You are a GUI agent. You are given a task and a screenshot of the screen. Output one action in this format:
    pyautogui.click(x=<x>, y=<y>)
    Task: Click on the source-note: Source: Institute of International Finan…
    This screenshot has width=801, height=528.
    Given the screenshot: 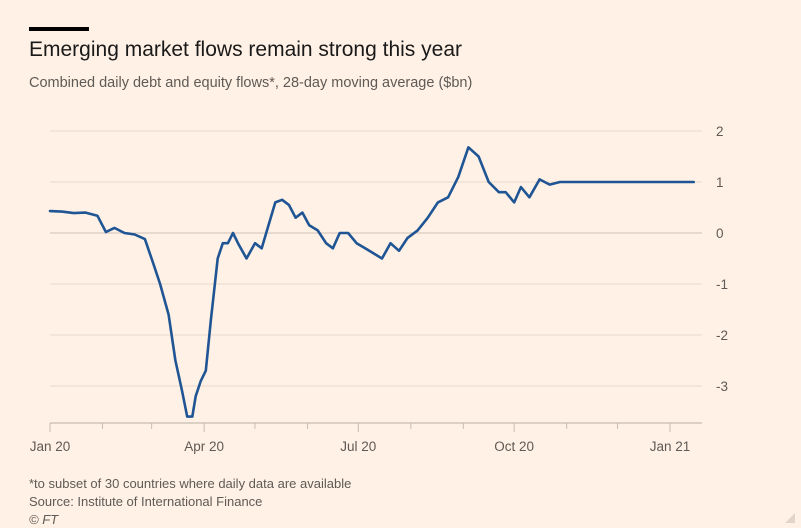 What is the action you would take?
    pyautogui.click(x=146, y=501)
    